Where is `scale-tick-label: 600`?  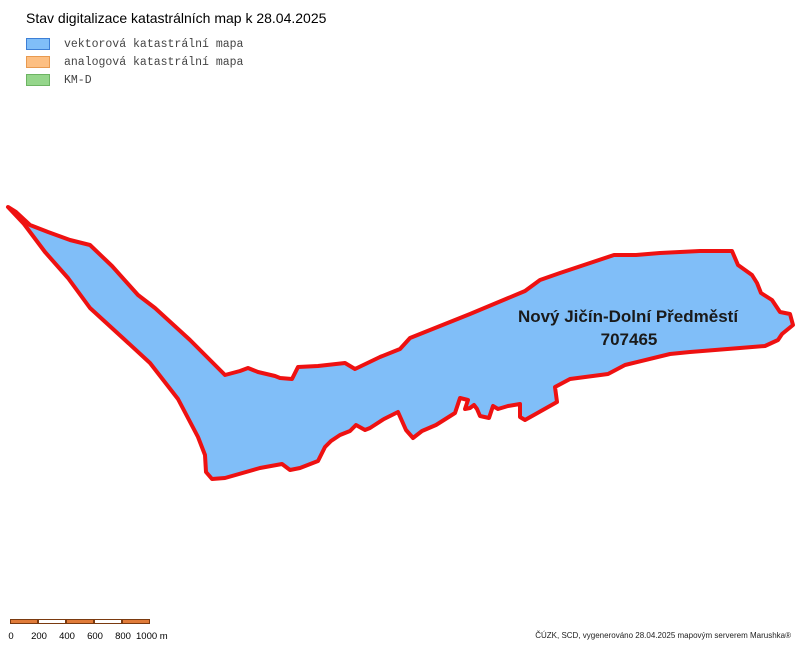 scale-tick-label: 600 is located at coordinates (95, 636).